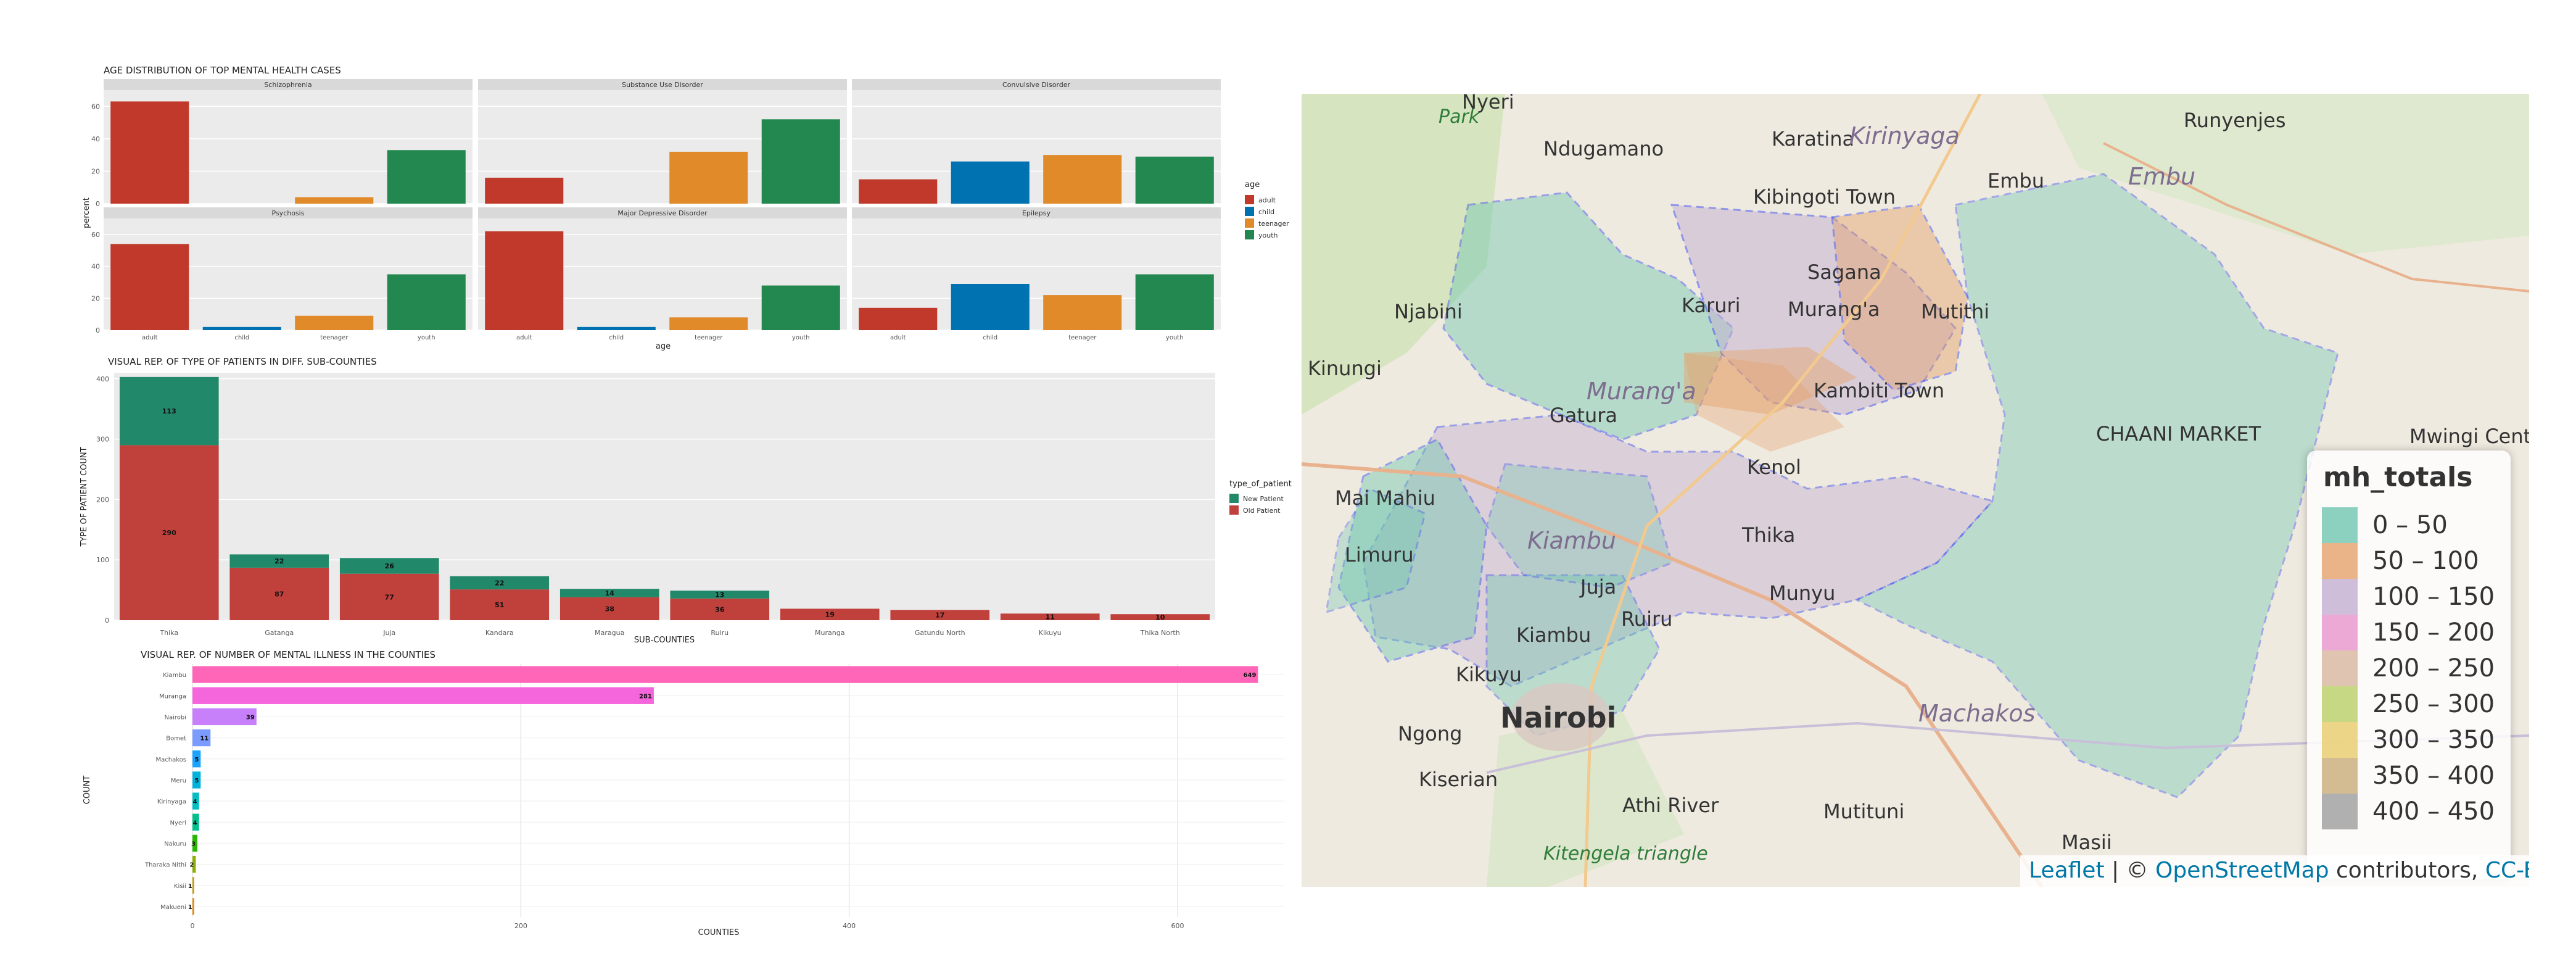 This screenshot has width=2576, height=959. Describe the element at coordinates (719, 932) in the screenshot. I see `county-x-axis-label: COUNTIES` at that location.